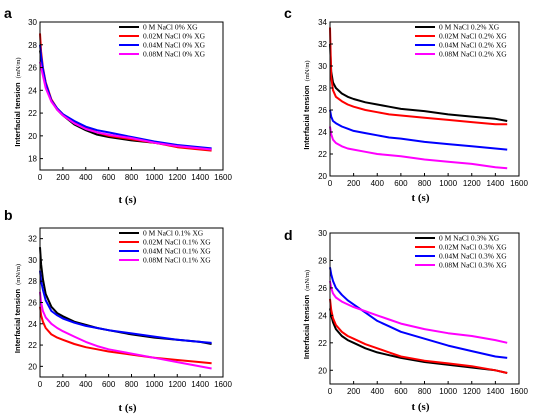 The height and width of the screenshot is (420, 550). Describe the element at coordinates (170, 27) in the screenshot. I see `legend-entry: 0 M NaCl 0% XG` at that location.